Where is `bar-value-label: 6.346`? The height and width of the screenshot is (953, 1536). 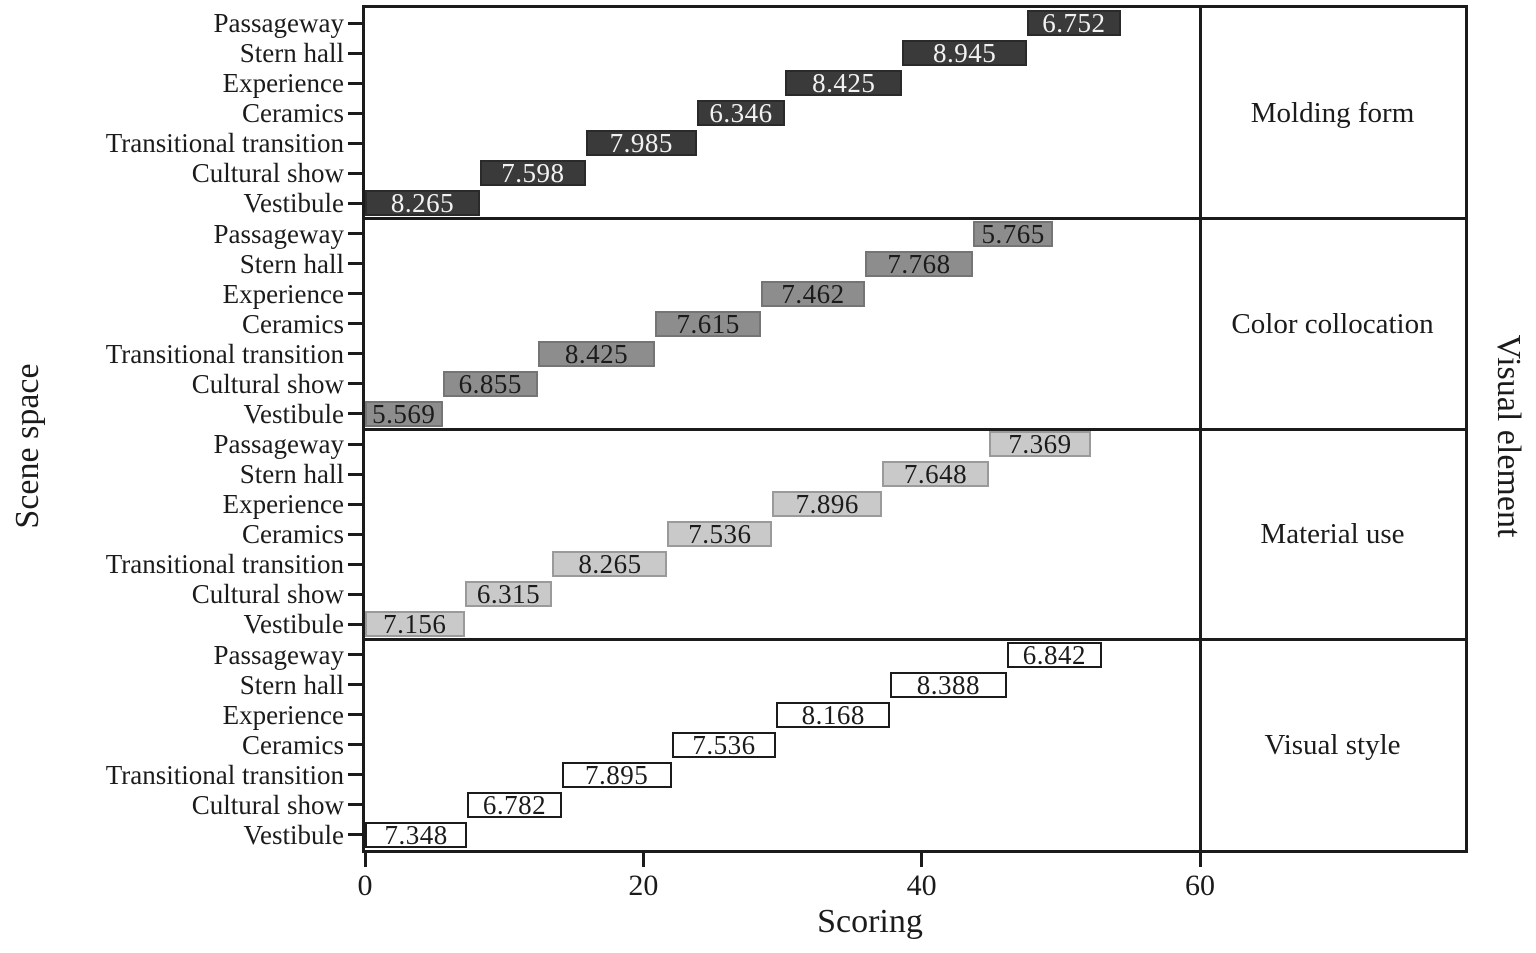
bar-value-label: 6.346 is located at coordinates (741, 113).